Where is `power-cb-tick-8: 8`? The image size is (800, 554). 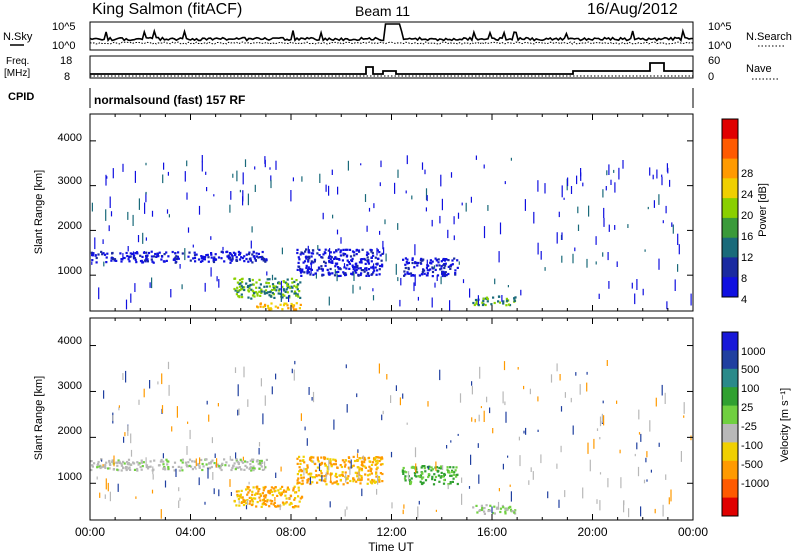 power-cb-tick-8: 8 is located at coordinates (744, 279).